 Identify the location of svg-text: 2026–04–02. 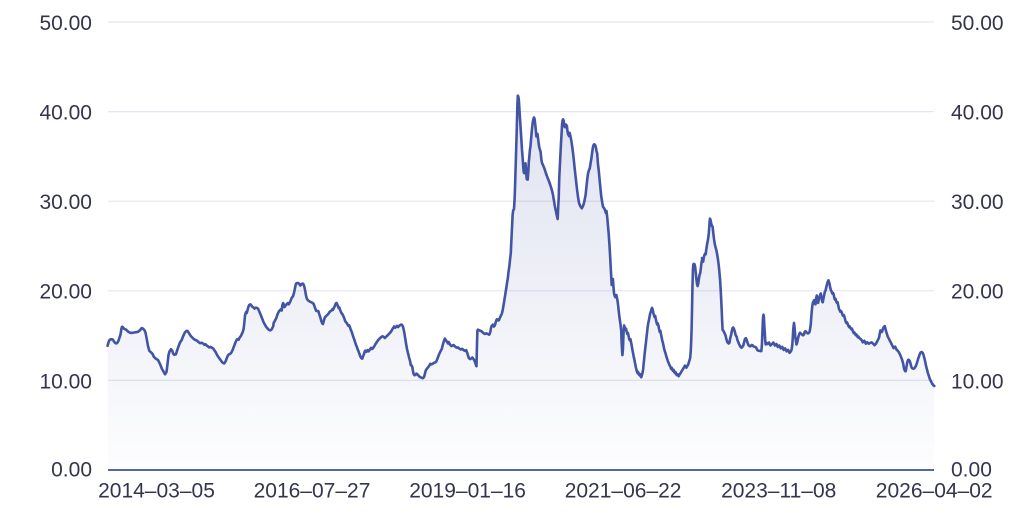
(934, 491).